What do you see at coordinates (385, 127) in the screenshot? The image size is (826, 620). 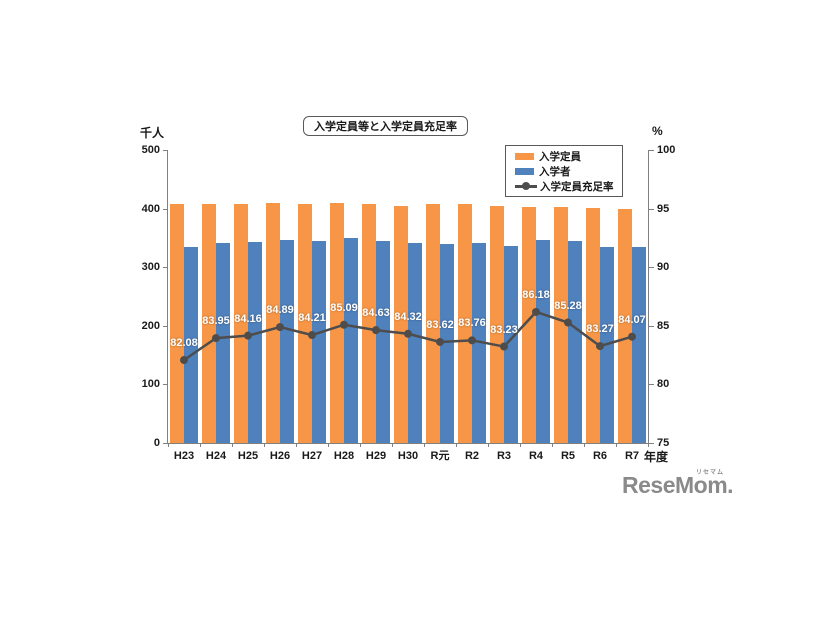 I see `chart-title: 入学定員等と入学定員充足率` at bounding box center [385, 127].